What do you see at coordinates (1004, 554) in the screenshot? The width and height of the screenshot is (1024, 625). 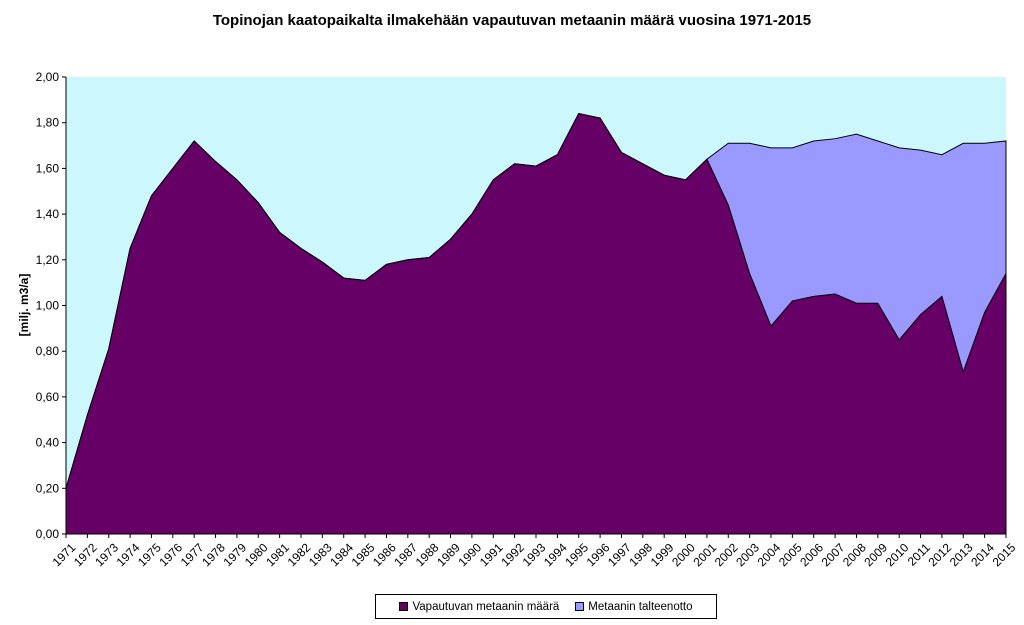 I see `x-tick-label: 2015` at bounding box center [1004, 554].